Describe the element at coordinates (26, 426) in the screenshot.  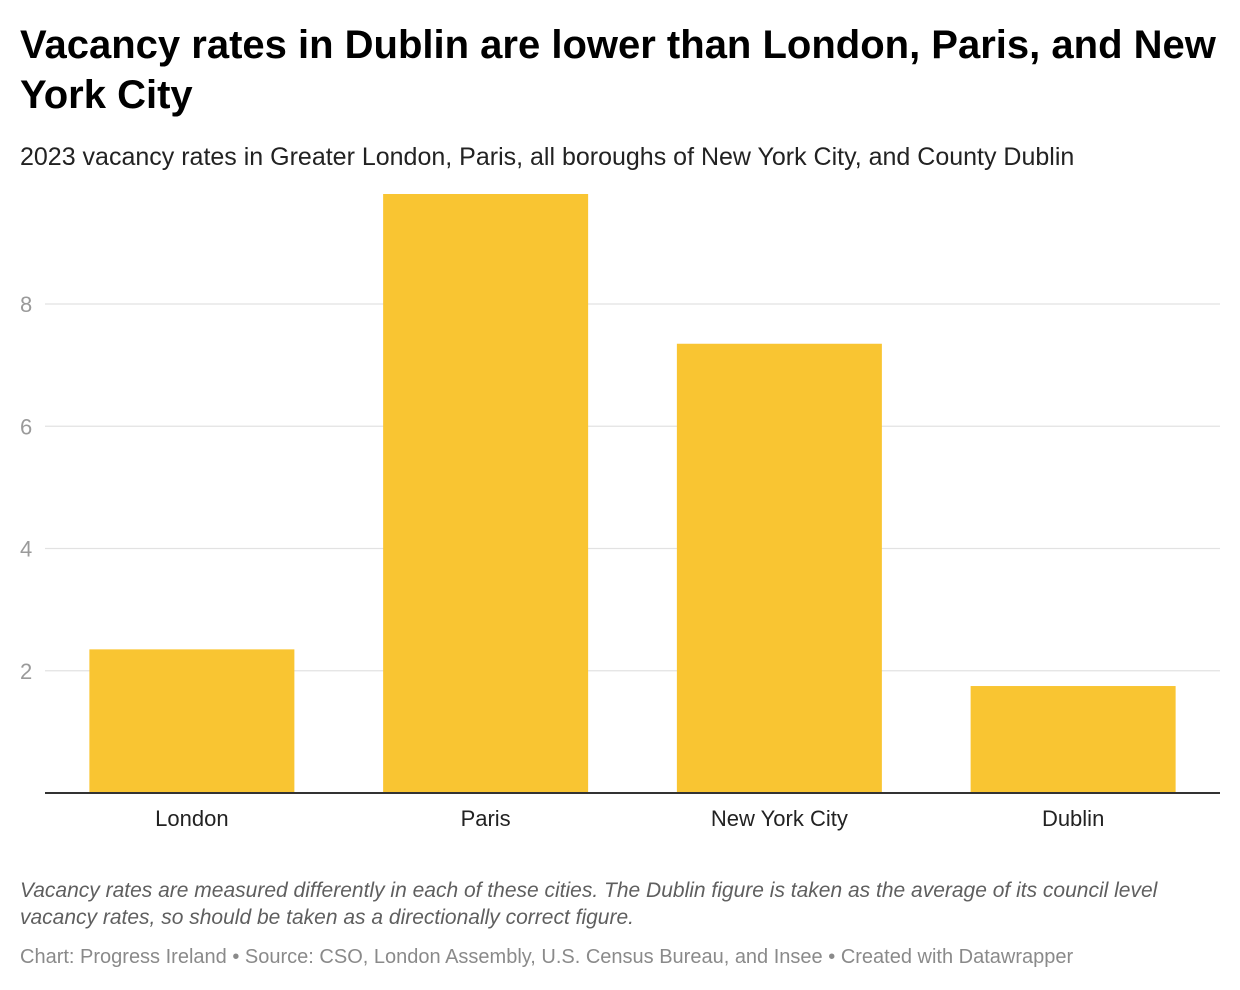
I see `y-tick-label: 6` at that location.